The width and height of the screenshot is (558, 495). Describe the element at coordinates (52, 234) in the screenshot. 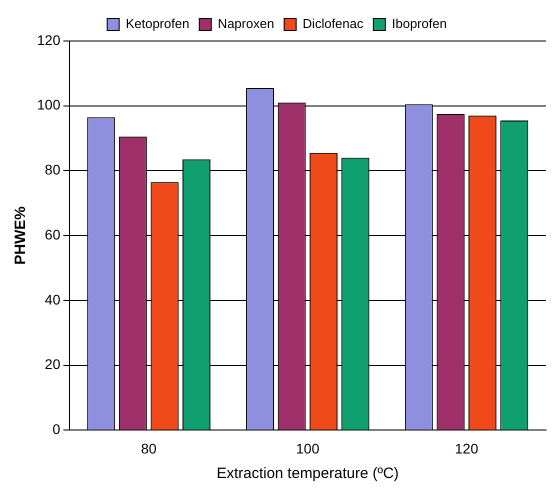

I see `y-tick-label: 60` at that location.